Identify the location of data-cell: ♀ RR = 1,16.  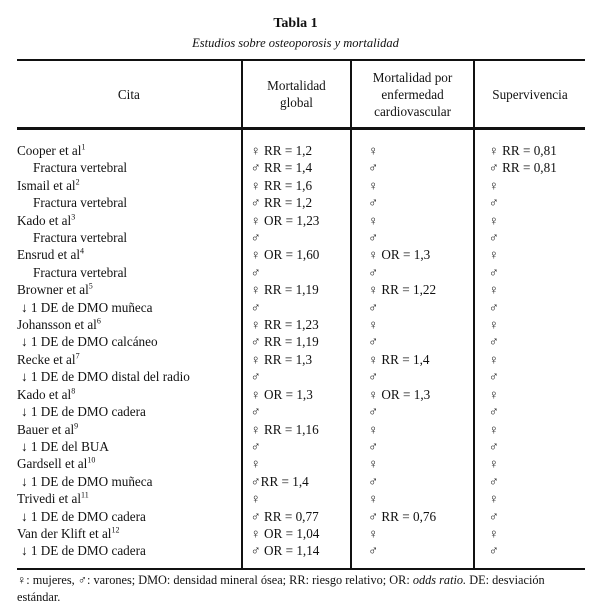
(296, 429).